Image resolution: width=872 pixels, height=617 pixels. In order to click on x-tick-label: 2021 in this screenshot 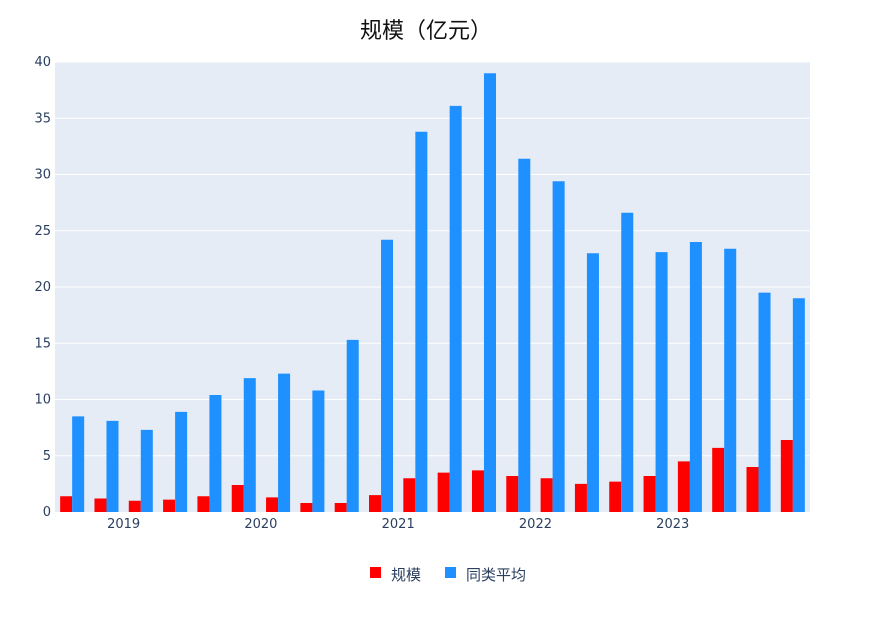, I will do `click(398, 524)`.